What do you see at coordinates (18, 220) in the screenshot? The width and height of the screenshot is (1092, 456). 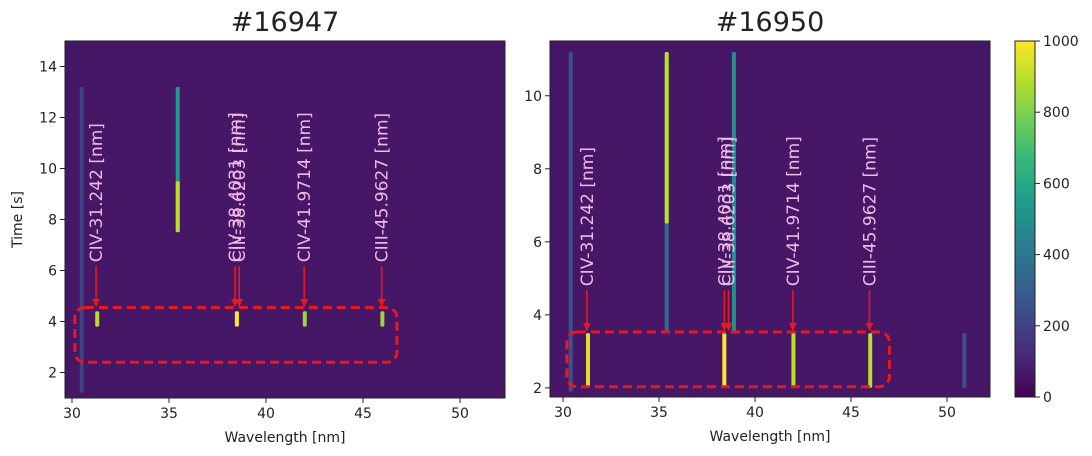 I see `y-axis-label: Time [s]` at bounding box center [18, 220].